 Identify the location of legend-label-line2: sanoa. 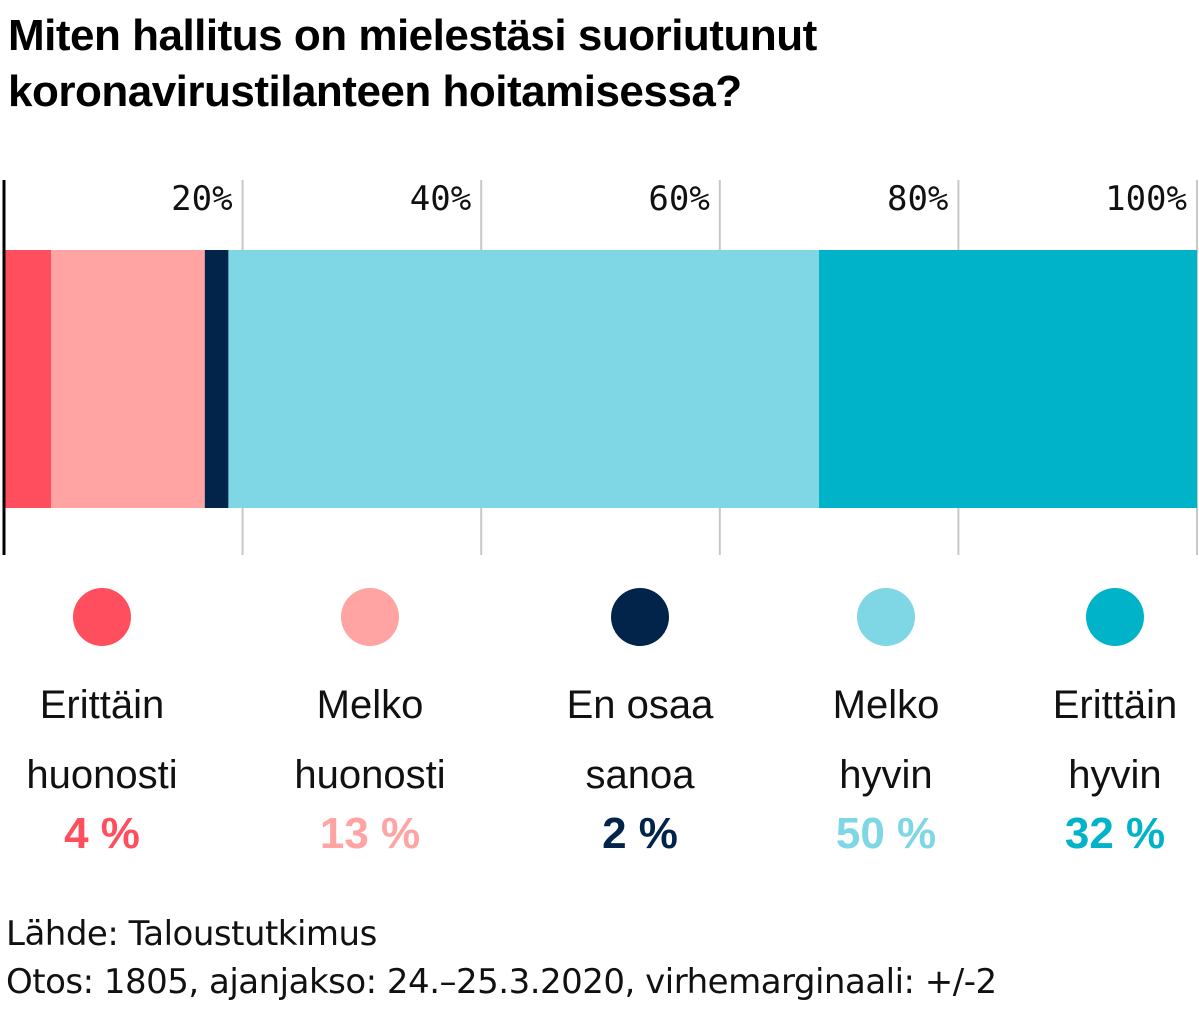
(640, 775).